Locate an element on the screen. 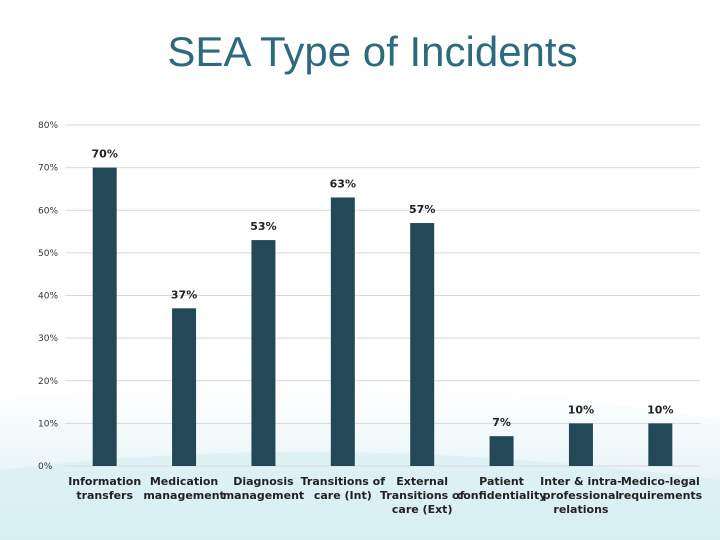 The width and height of the screenshot is (720, 540). y-tick-label: 20% is located at coordinates (48, 382).